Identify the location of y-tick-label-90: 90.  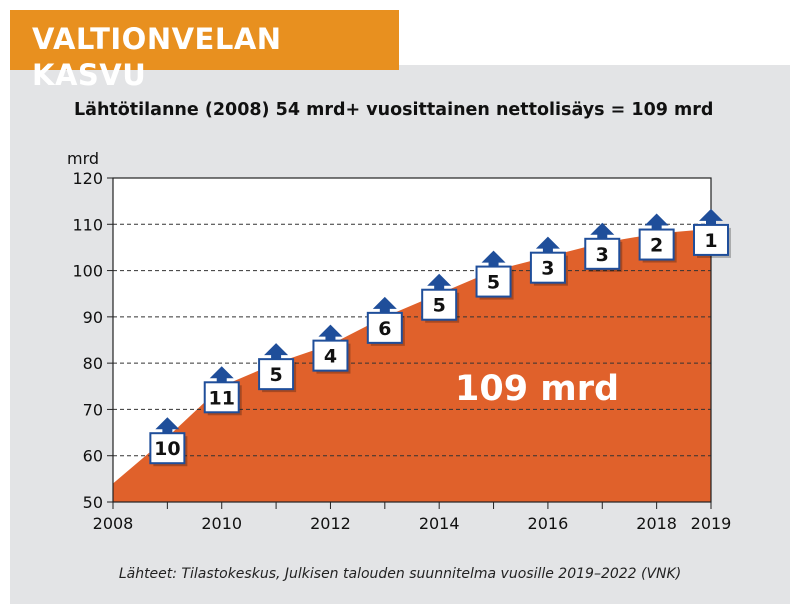
(93, 317).